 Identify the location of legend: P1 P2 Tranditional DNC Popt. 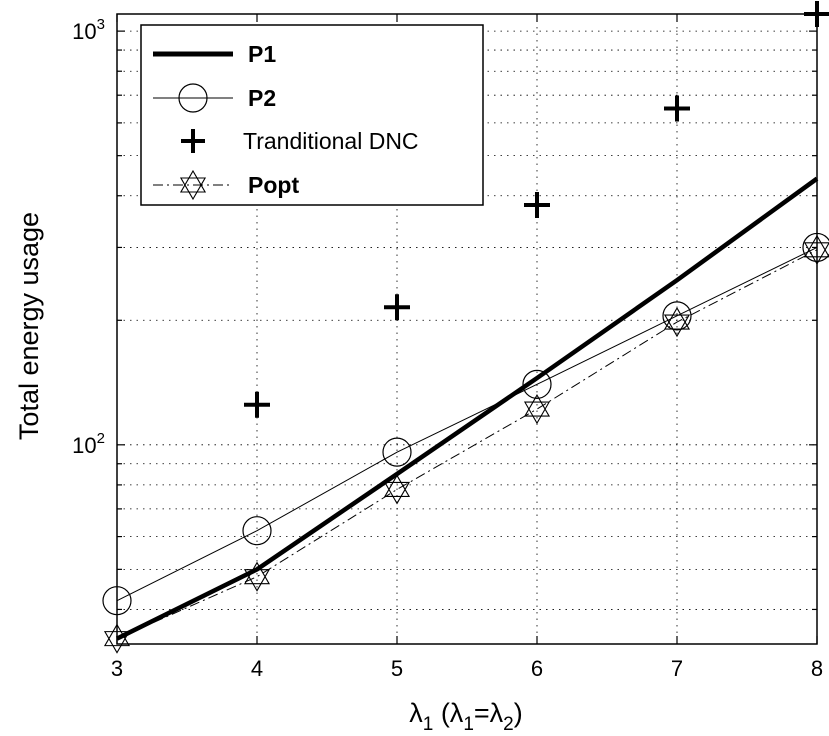
(312, 115).